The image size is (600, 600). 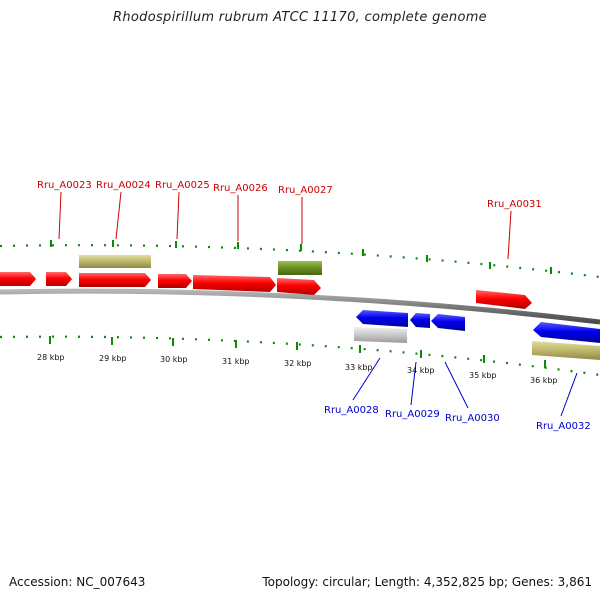 I want to click on scale-label-34kbp: 34 kbp, so click(x=421, y=370).